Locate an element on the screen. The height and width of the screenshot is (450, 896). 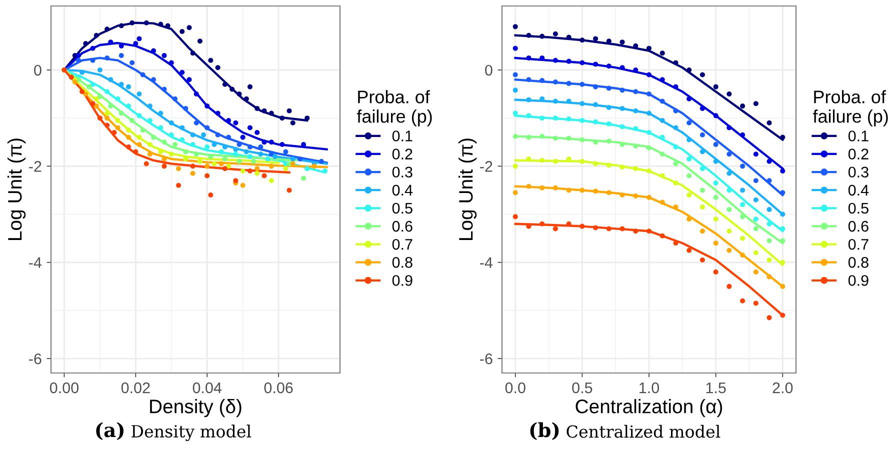
x-tick-label: 0.04 is located at coordinates (207, 388).